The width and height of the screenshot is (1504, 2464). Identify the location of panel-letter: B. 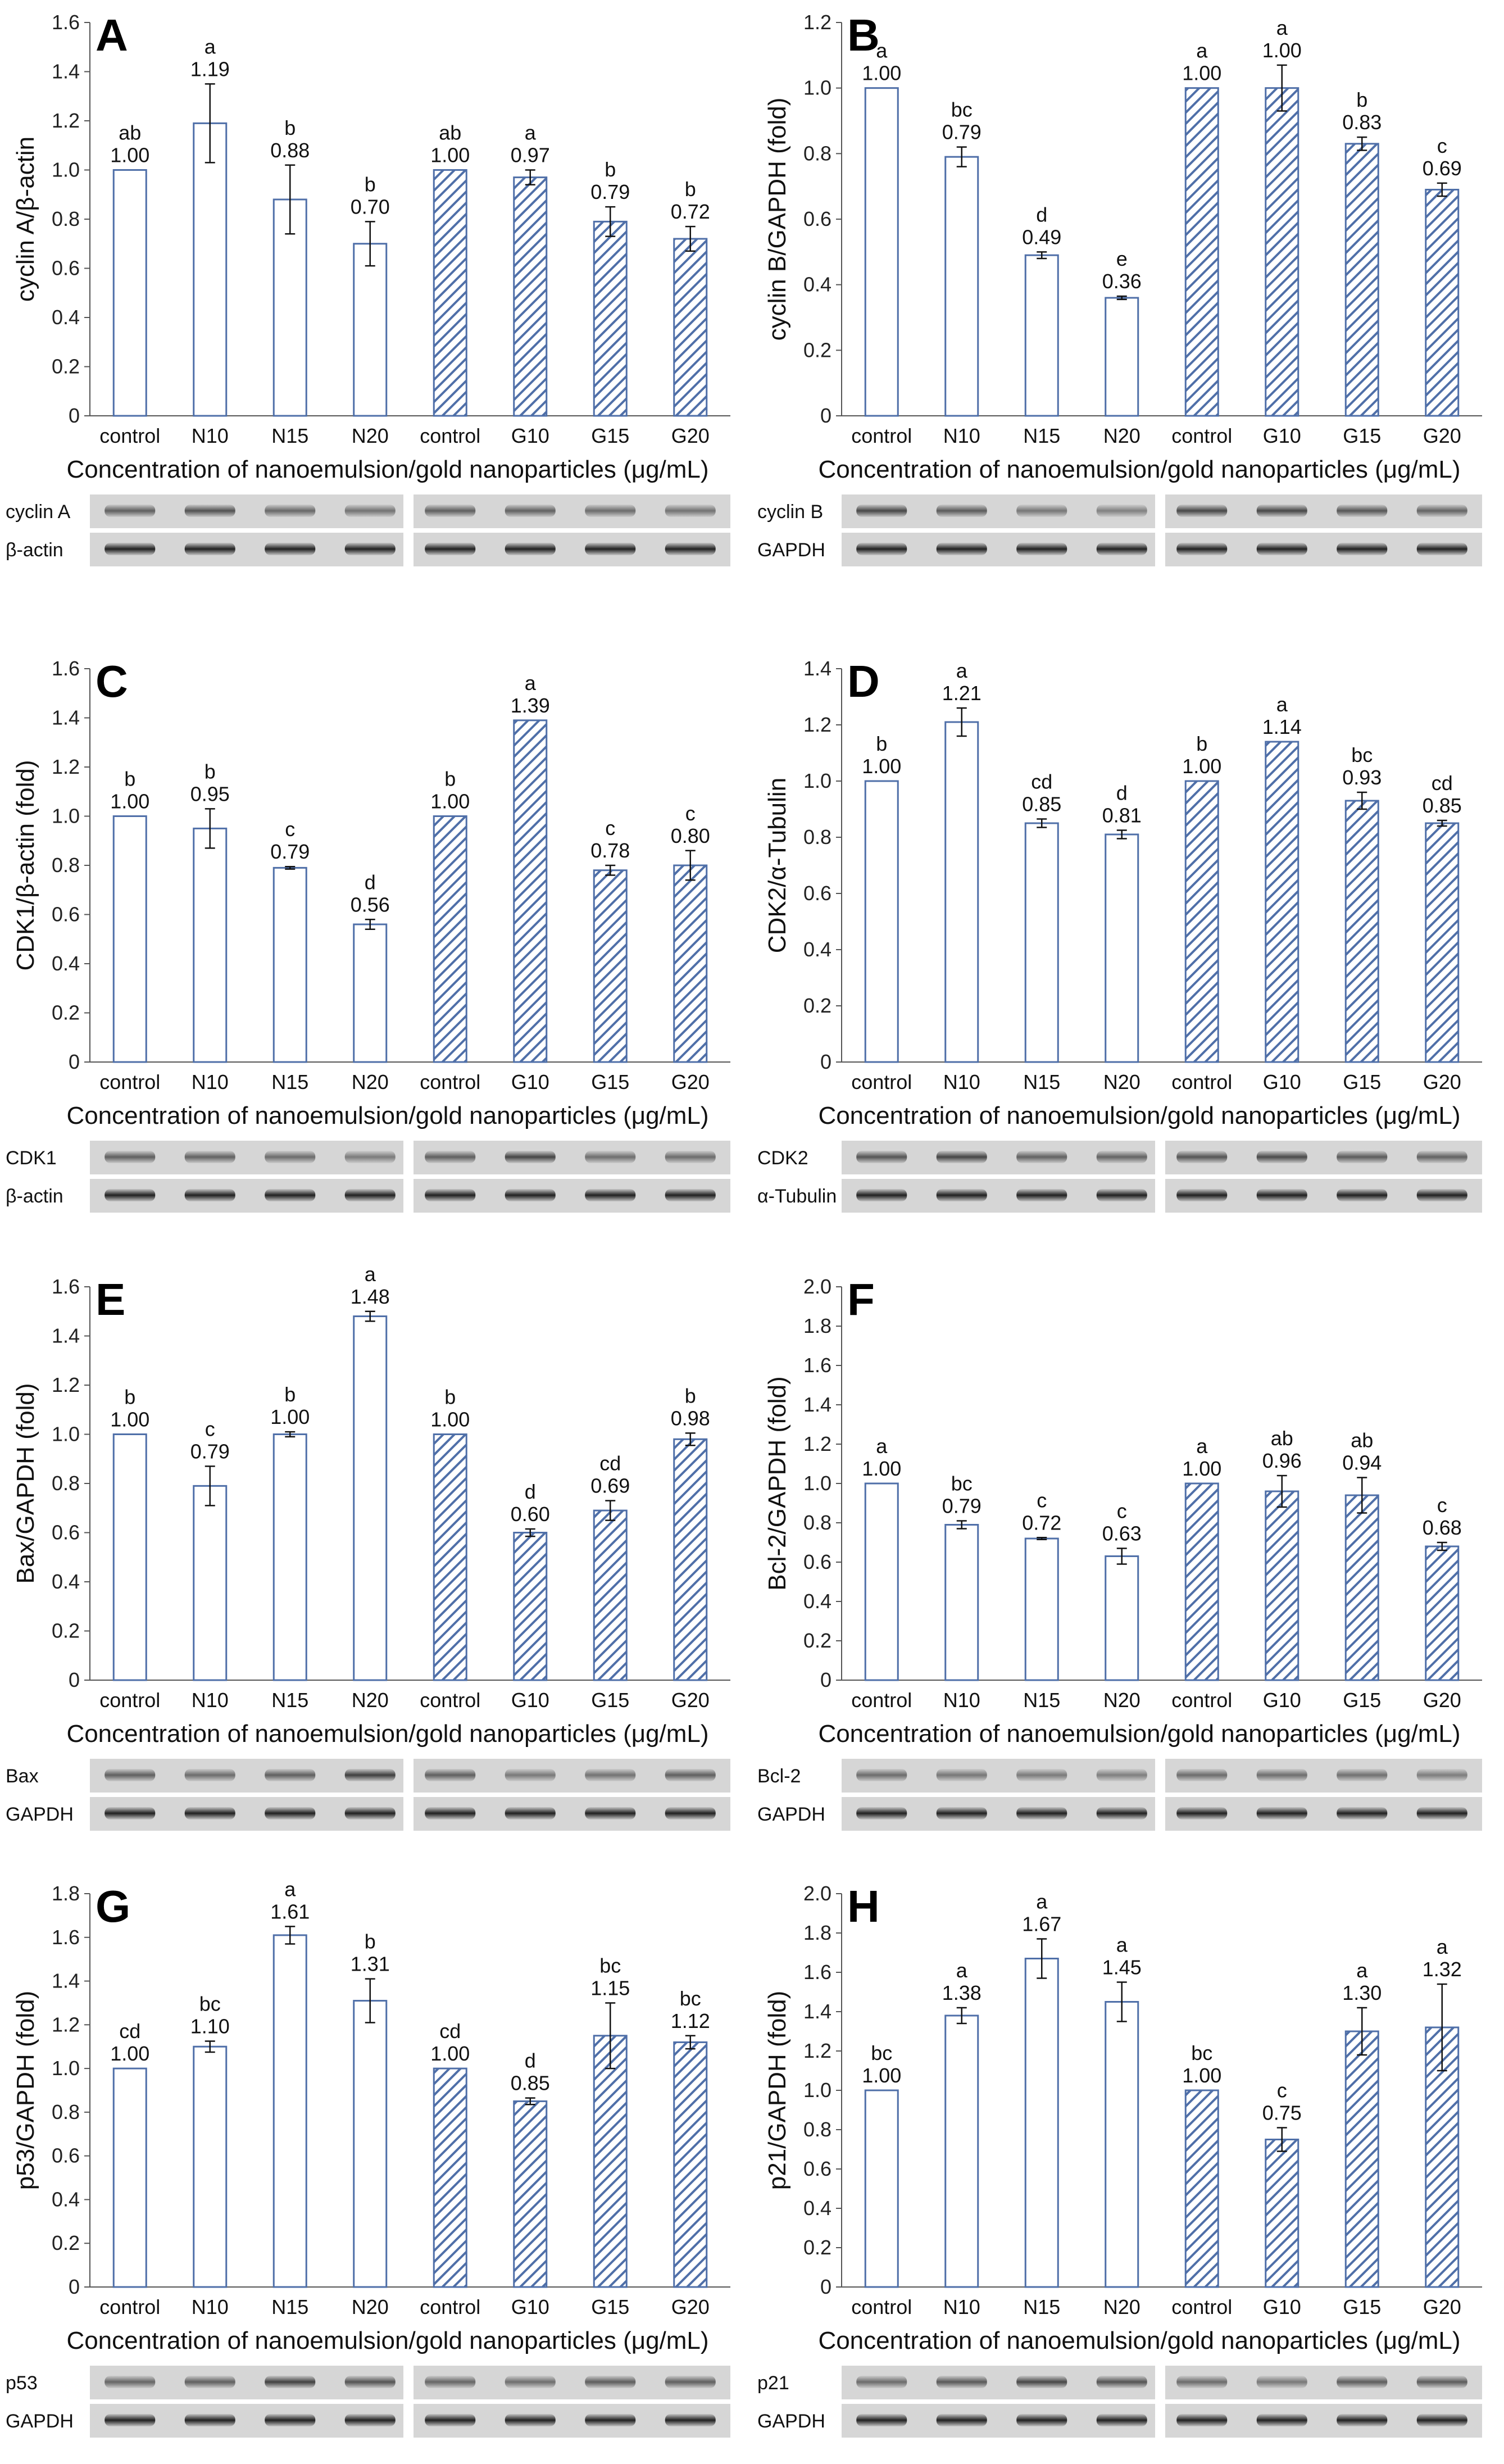
(863, 35).